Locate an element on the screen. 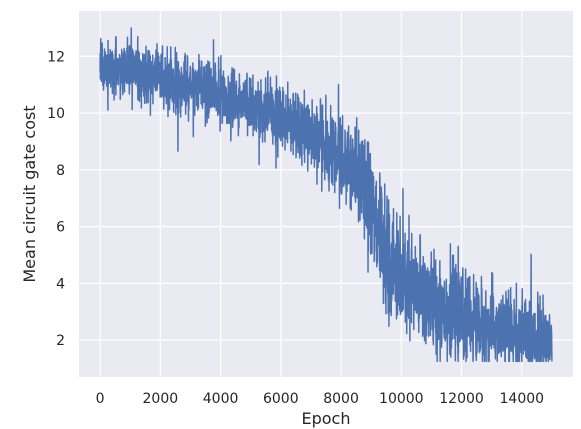  x-tick-label: 4000 is located at coordinates (221, 399).